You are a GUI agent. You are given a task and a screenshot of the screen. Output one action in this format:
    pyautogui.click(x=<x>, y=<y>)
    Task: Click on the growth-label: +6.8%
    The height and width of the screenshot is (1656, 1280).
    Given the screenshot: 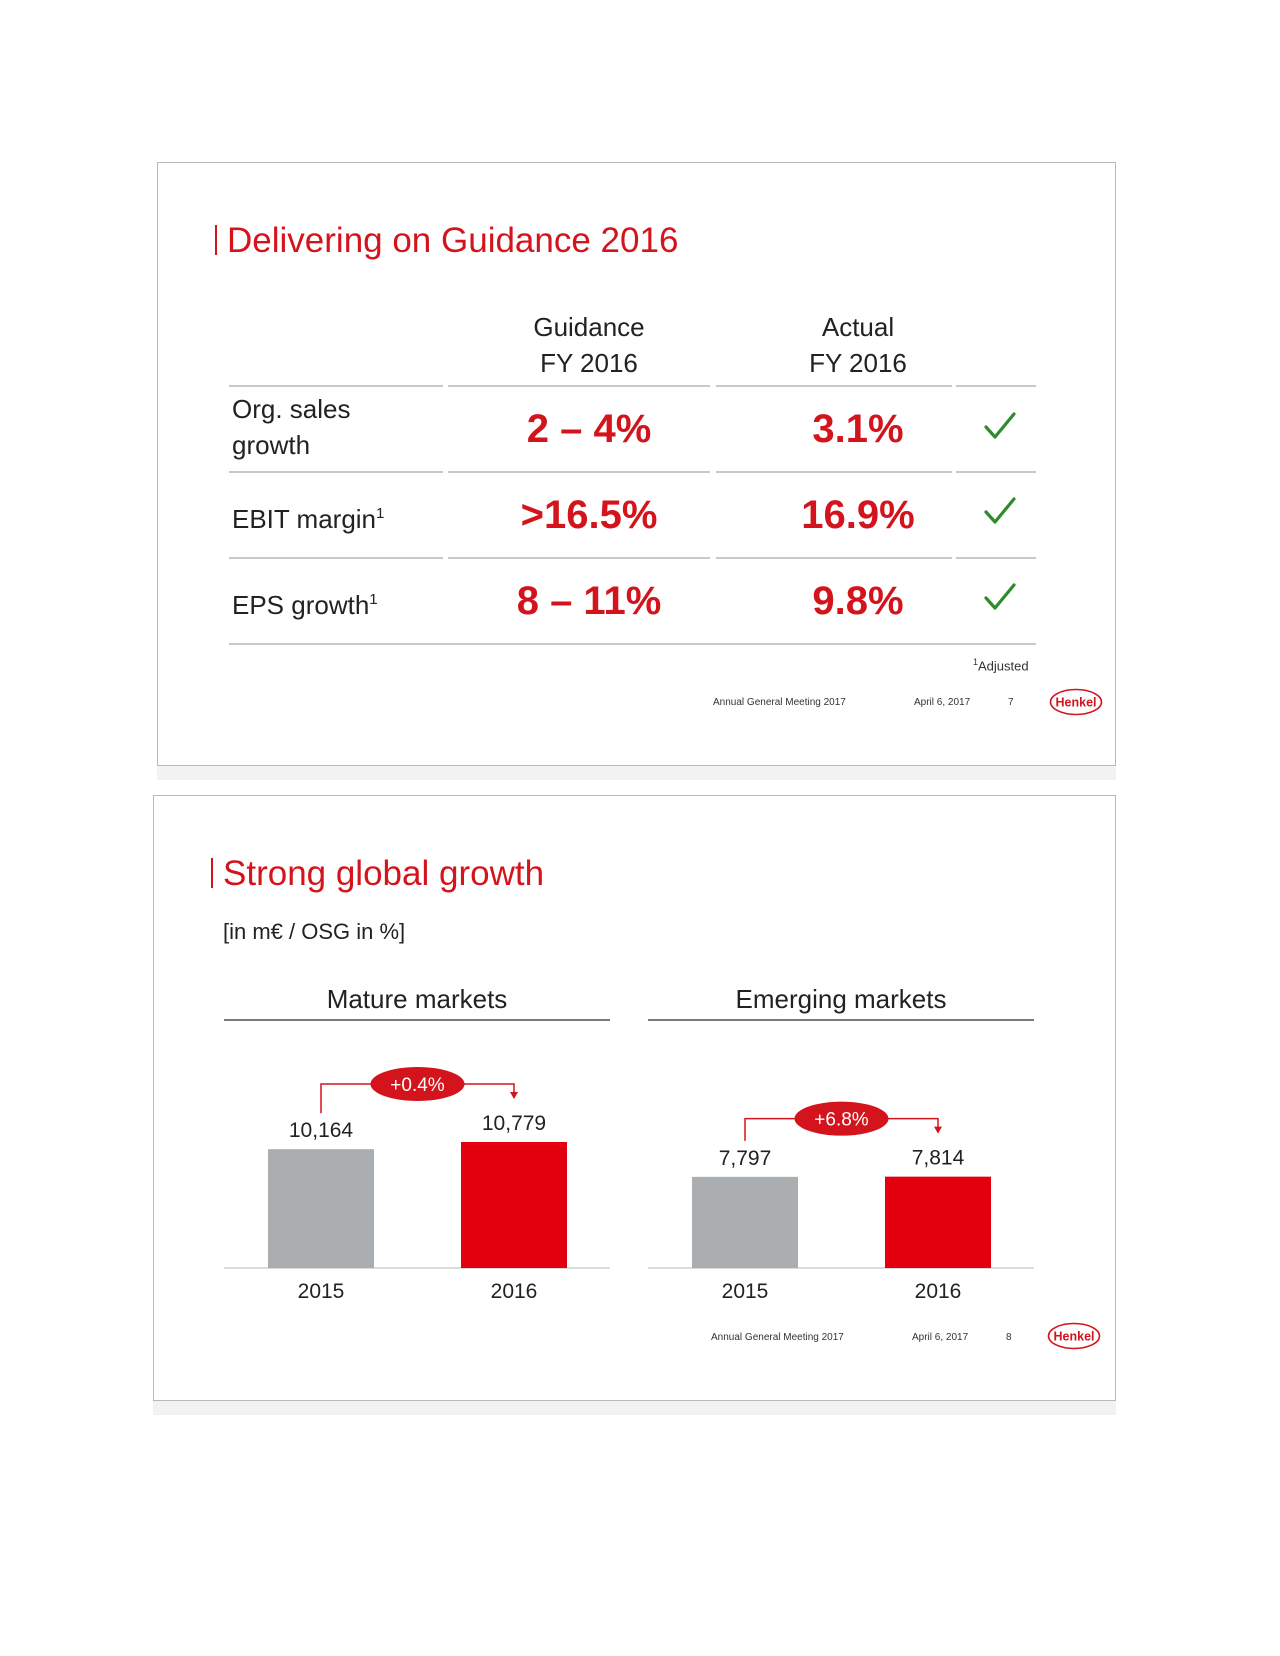 What is the action you would take?
    pyautogui.click(x=841, y=1120)
    